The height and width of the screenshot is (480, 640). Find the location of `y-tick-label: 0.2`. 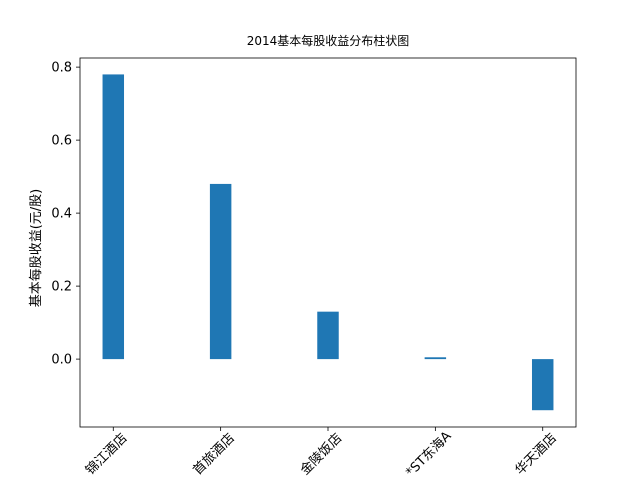

y-tick-label: 0.2 is located at coordinates (61, 287).